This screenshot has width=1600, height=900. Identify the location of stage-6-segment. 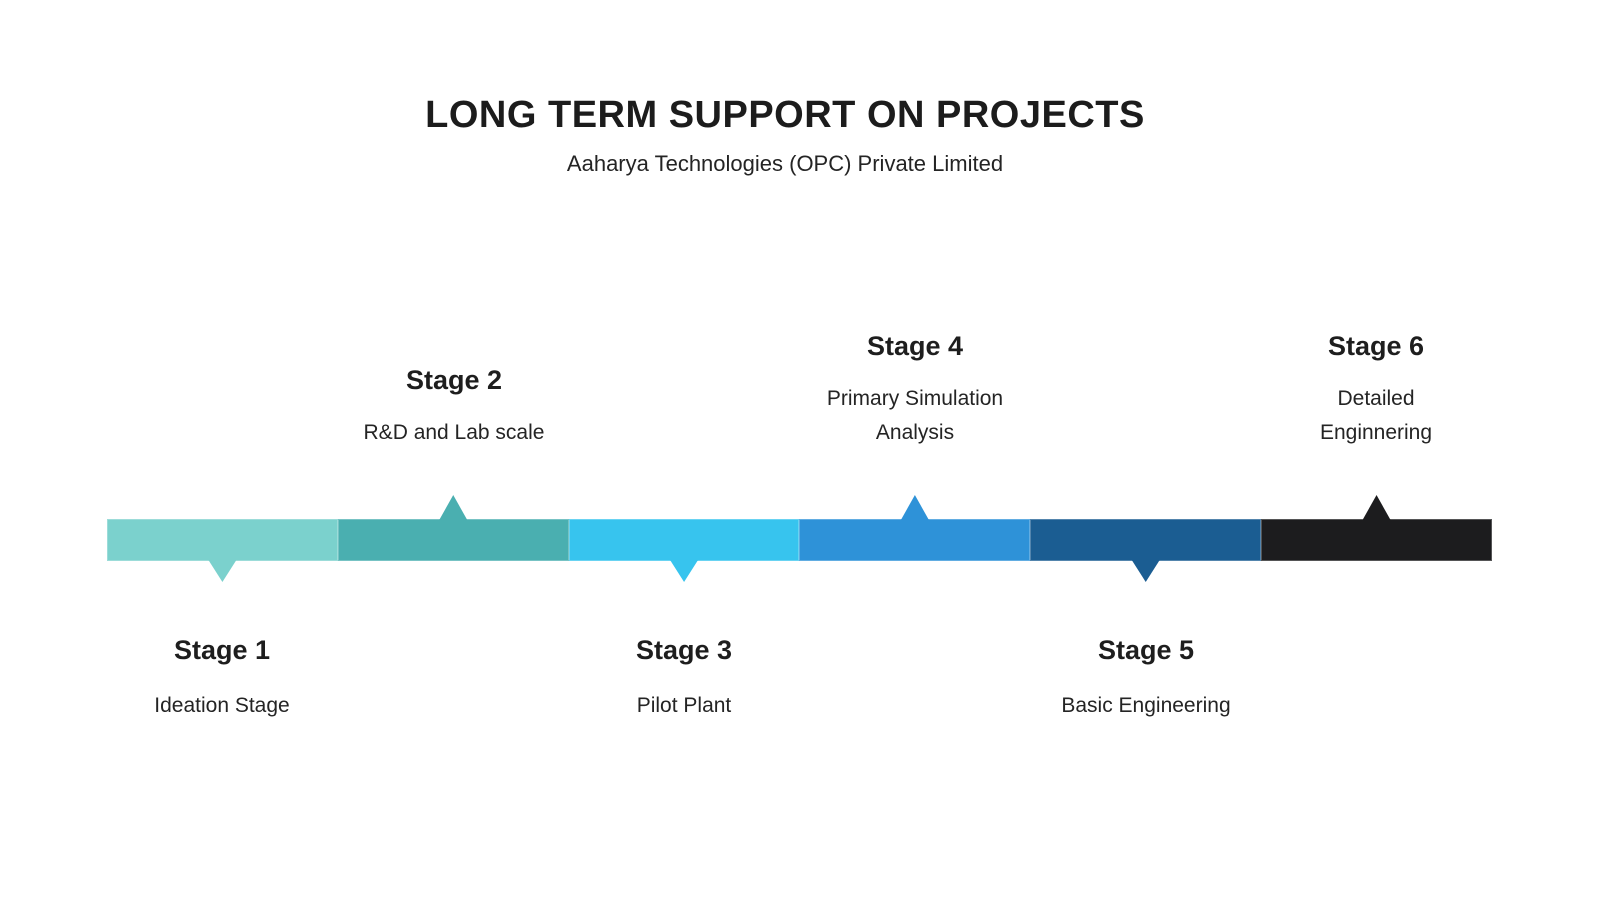
(1376, 528).